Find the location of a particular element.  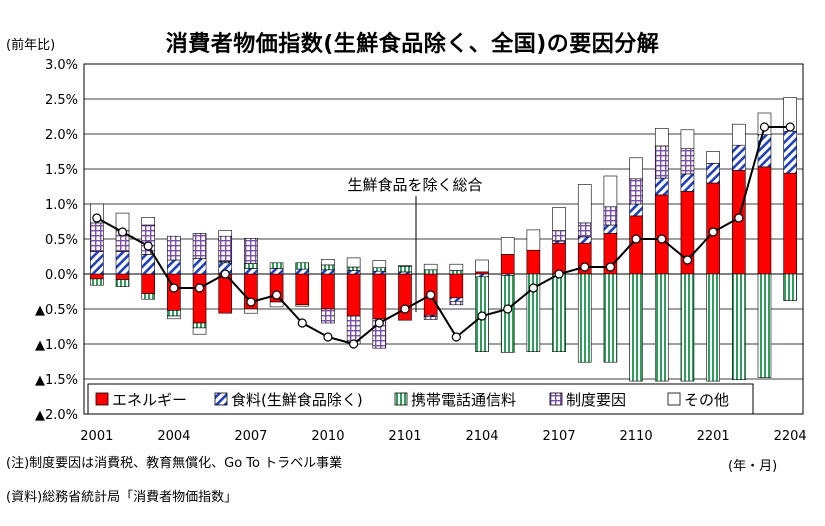

y-tick-label: 0.0% is located at coordinates (61, 275).